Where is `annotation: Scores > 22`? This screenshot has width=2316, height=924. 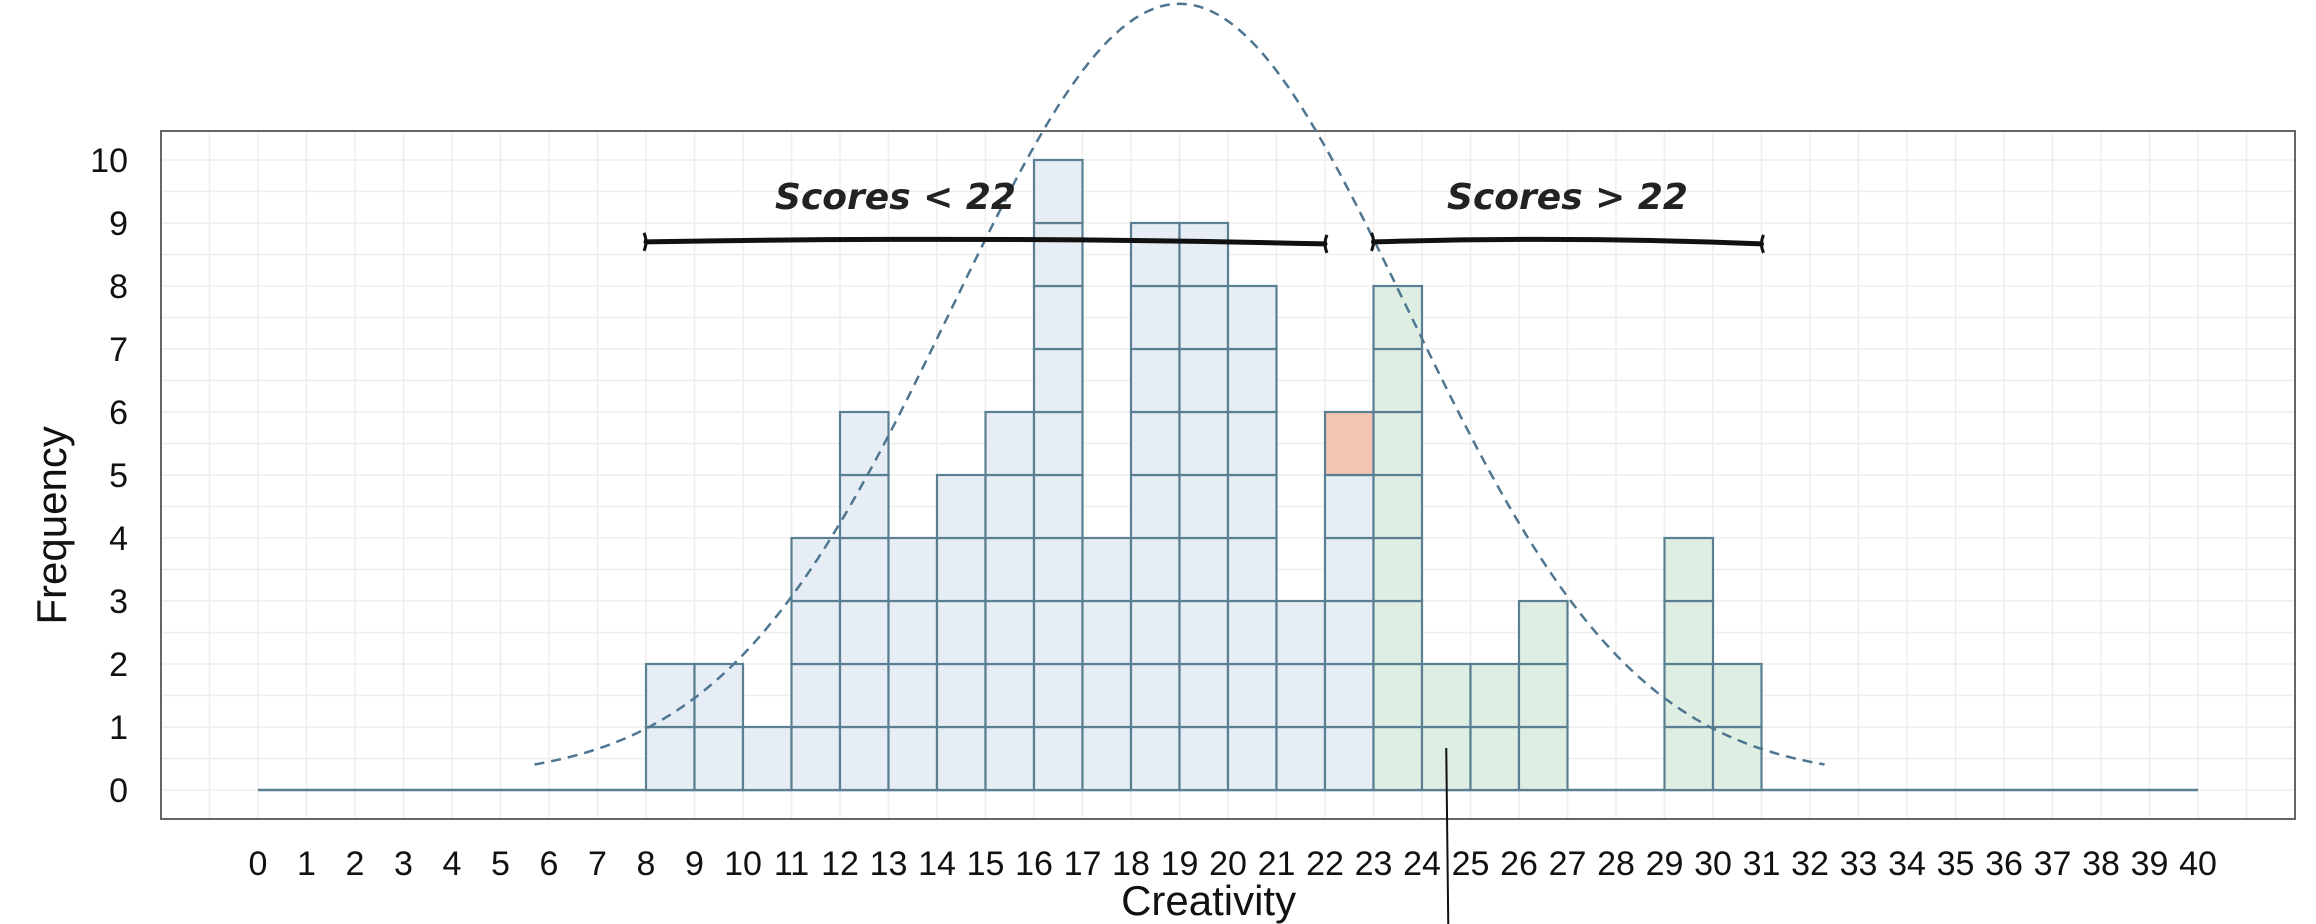 annotation: Scores > 22 is located at coordinates (1567, 215).